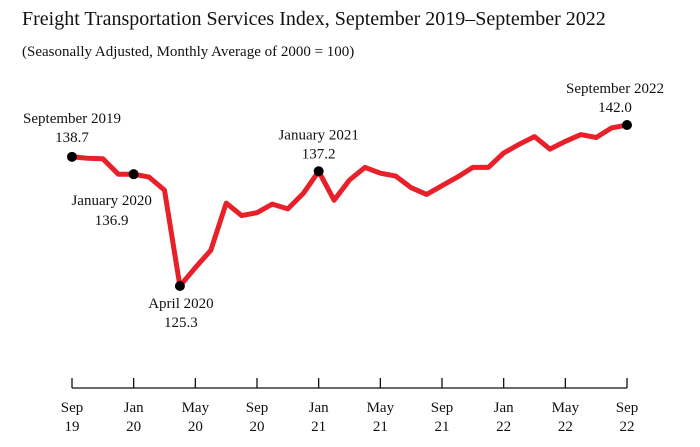  What do you see at coordinates (72, 138) in the screenshot?
I see `annotation-value: 138.7` at bounding box center [72, 138].